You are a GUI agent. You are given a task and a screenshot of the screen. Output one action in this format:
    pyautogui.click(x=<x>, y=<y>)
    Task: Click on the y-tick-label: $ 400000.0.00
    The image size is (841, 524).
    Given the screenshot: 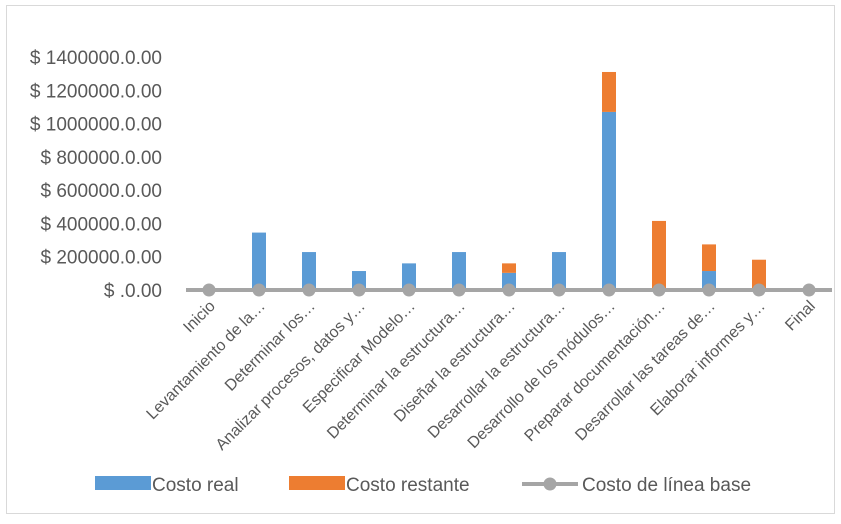 What is the action you would take?
    pyautogui.click(x=101, y=224)
    